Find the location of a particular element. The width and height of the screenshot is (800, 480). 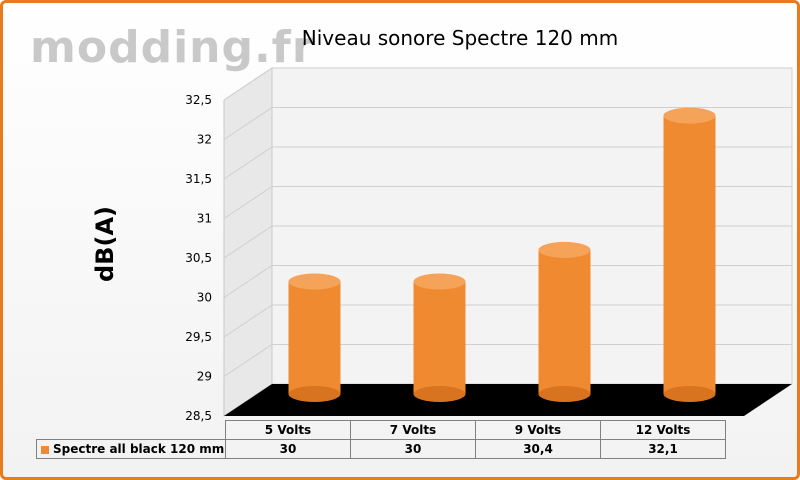

y-tick-label: 31,5 is located at coordinates (198, 179).